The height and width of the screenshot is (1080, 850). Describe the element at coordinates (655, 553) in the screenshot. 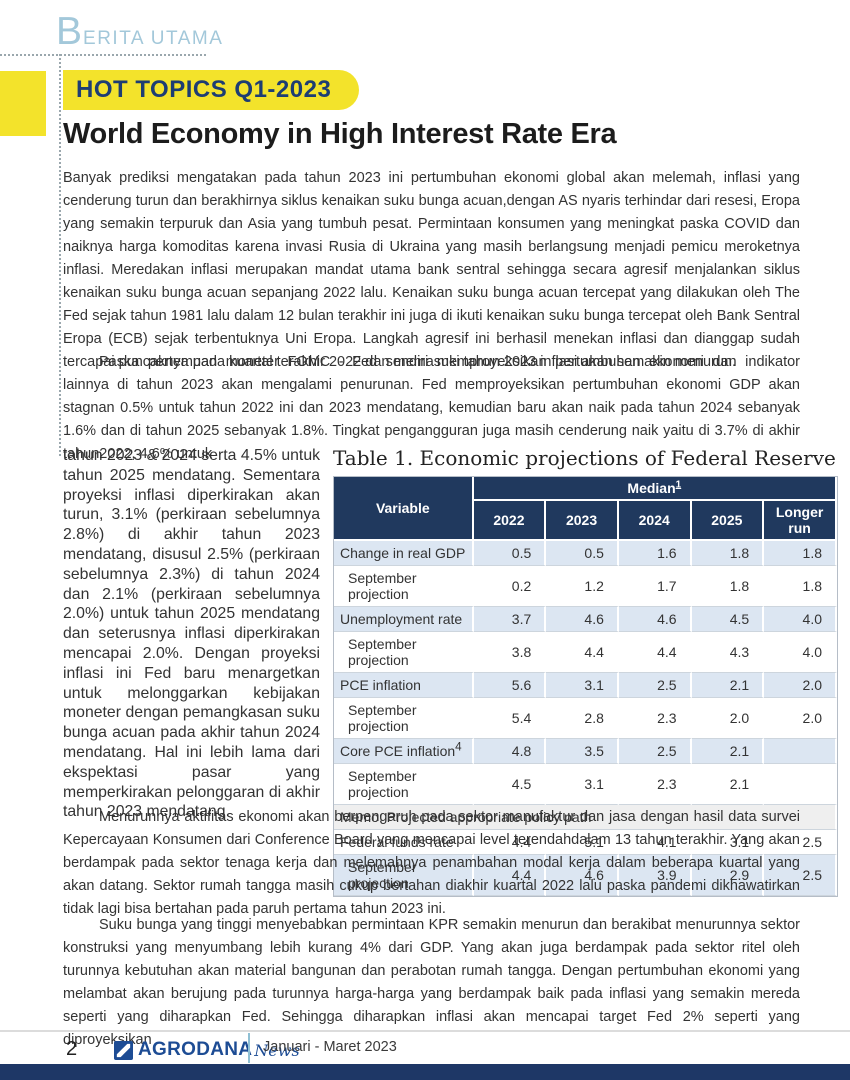

I see `cell-value: 1.6` at that location.